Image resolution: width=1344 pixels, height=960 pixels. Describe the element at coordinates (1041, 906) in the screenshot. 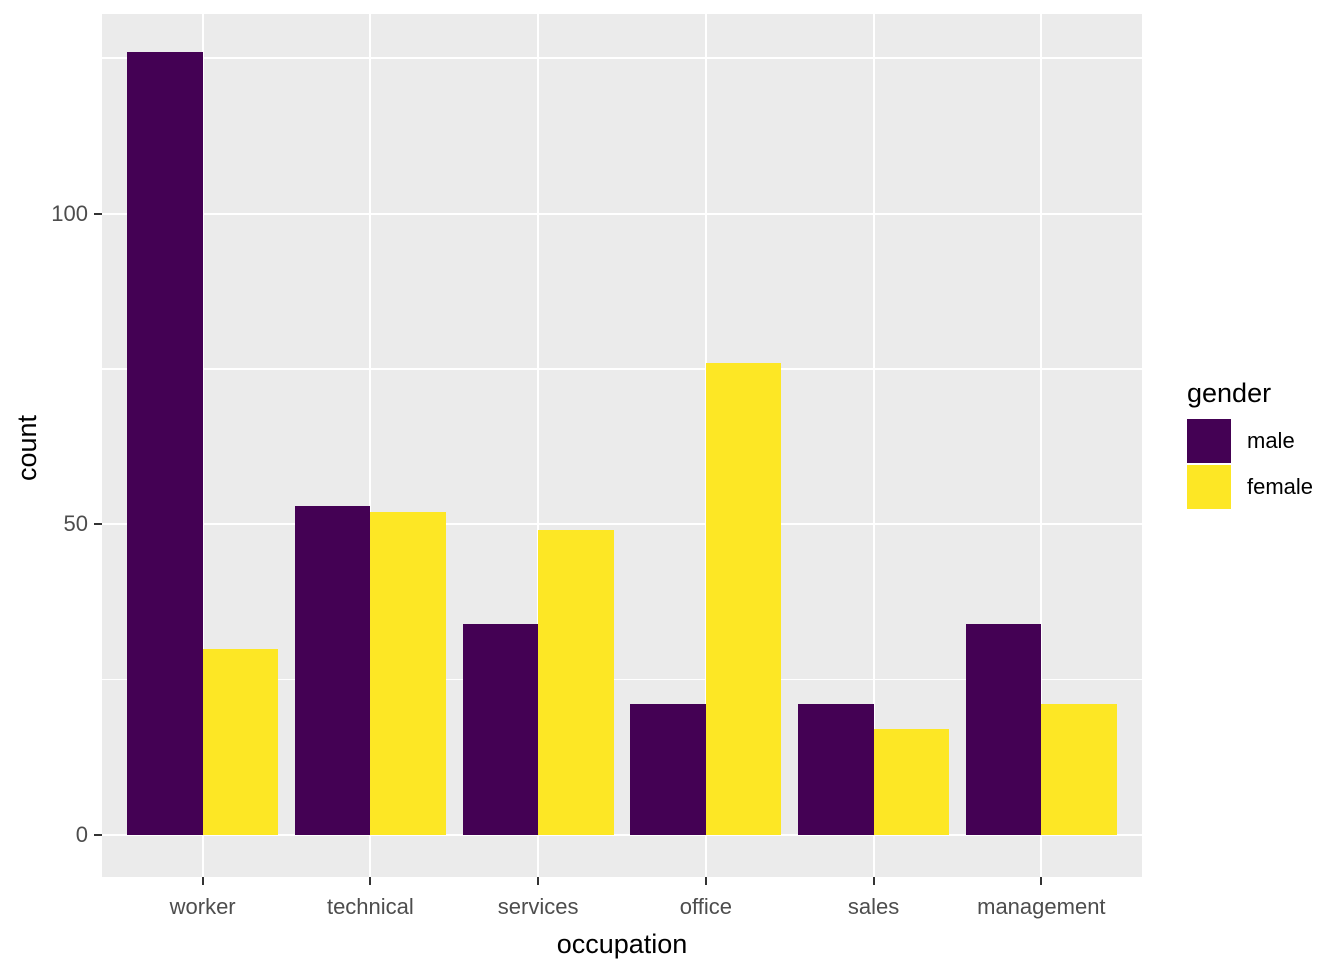

I see `x-tick-label-management: management` at that location.